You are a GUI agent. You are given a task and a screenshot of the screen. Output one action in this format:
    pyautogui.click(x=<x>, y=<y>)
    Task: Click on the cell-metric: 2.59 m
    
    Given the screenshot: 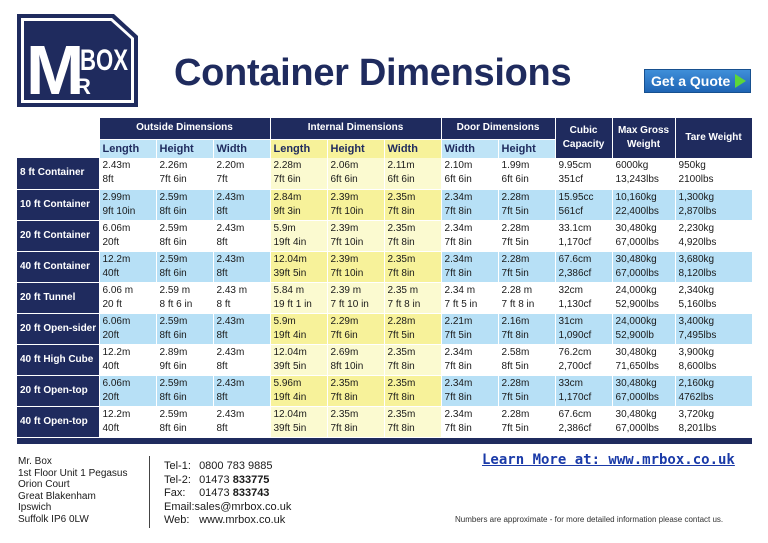 What is the action you would take?
    pyautogui.click(x=175, y=290)
    